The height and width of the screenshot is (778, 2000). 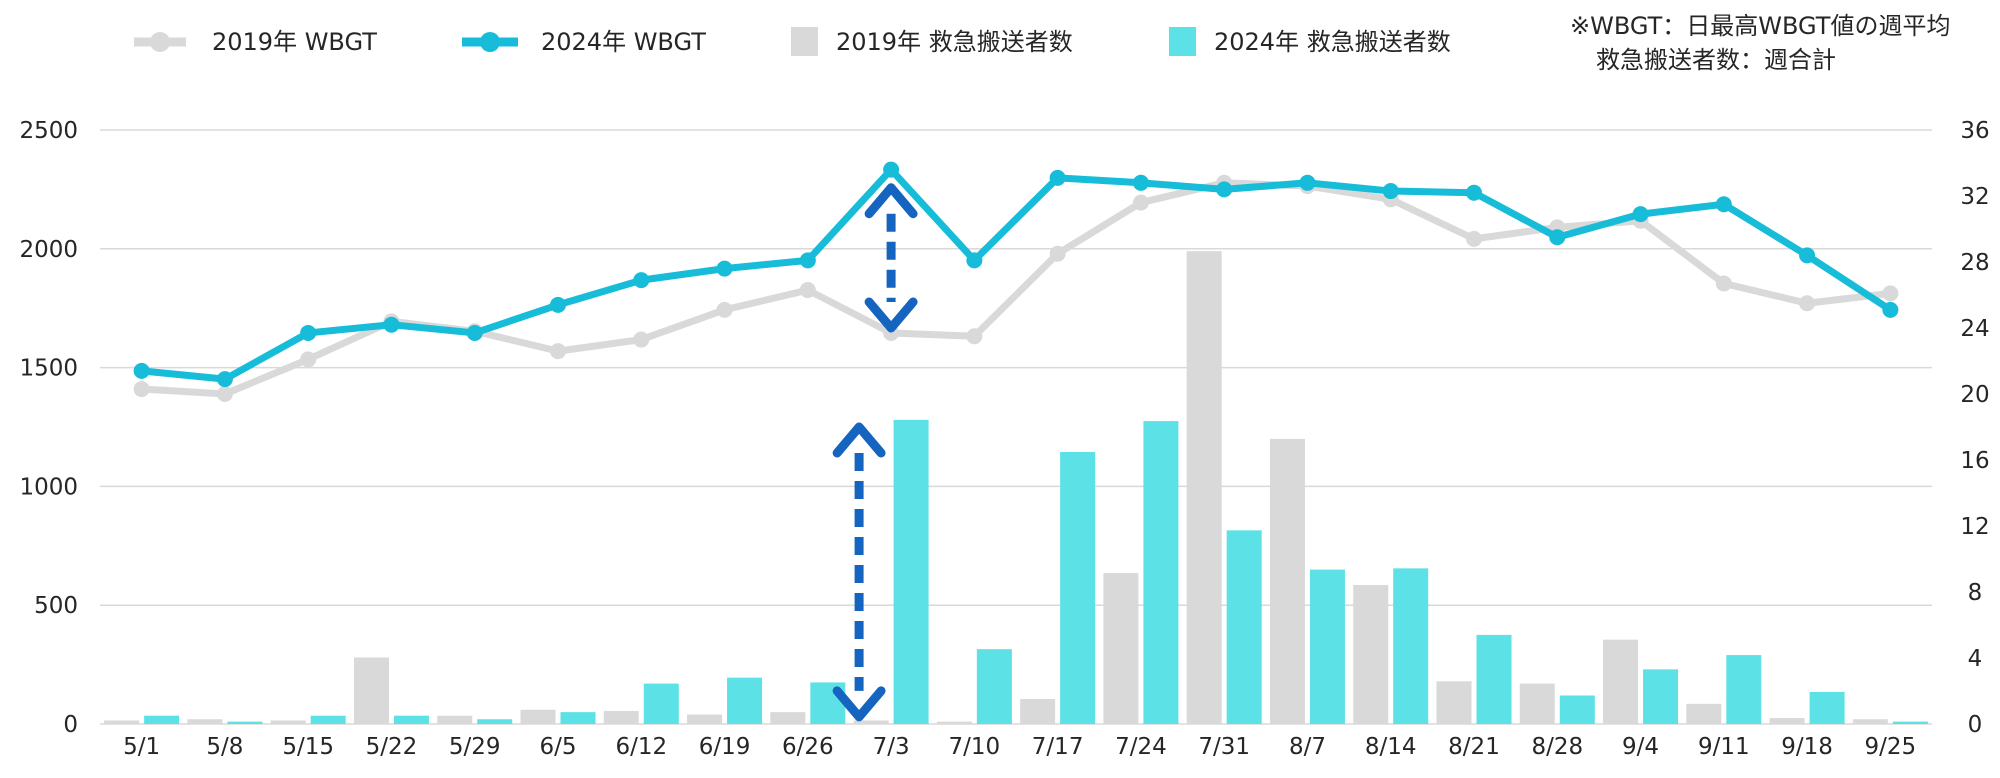 What do you see at coordinates (641, 747) in the screenshot?
I see `x-tick-label: 6/12` at bounding box center [641, 747].